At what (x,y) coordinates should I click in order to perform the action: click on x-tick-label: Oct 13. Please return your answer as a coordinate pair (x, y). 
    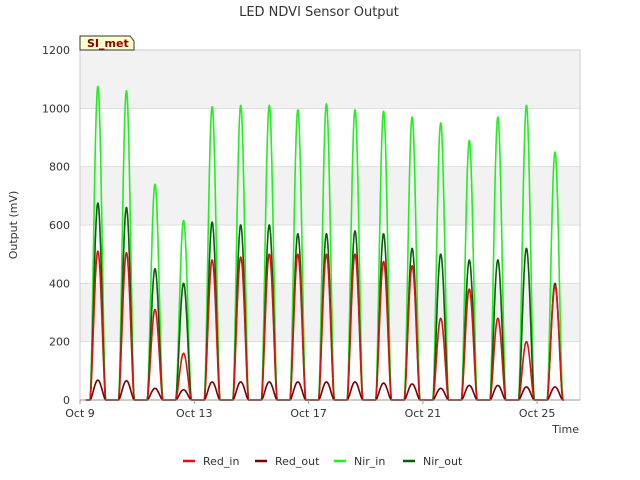
    Looking at the image, I should click on (194, 413).